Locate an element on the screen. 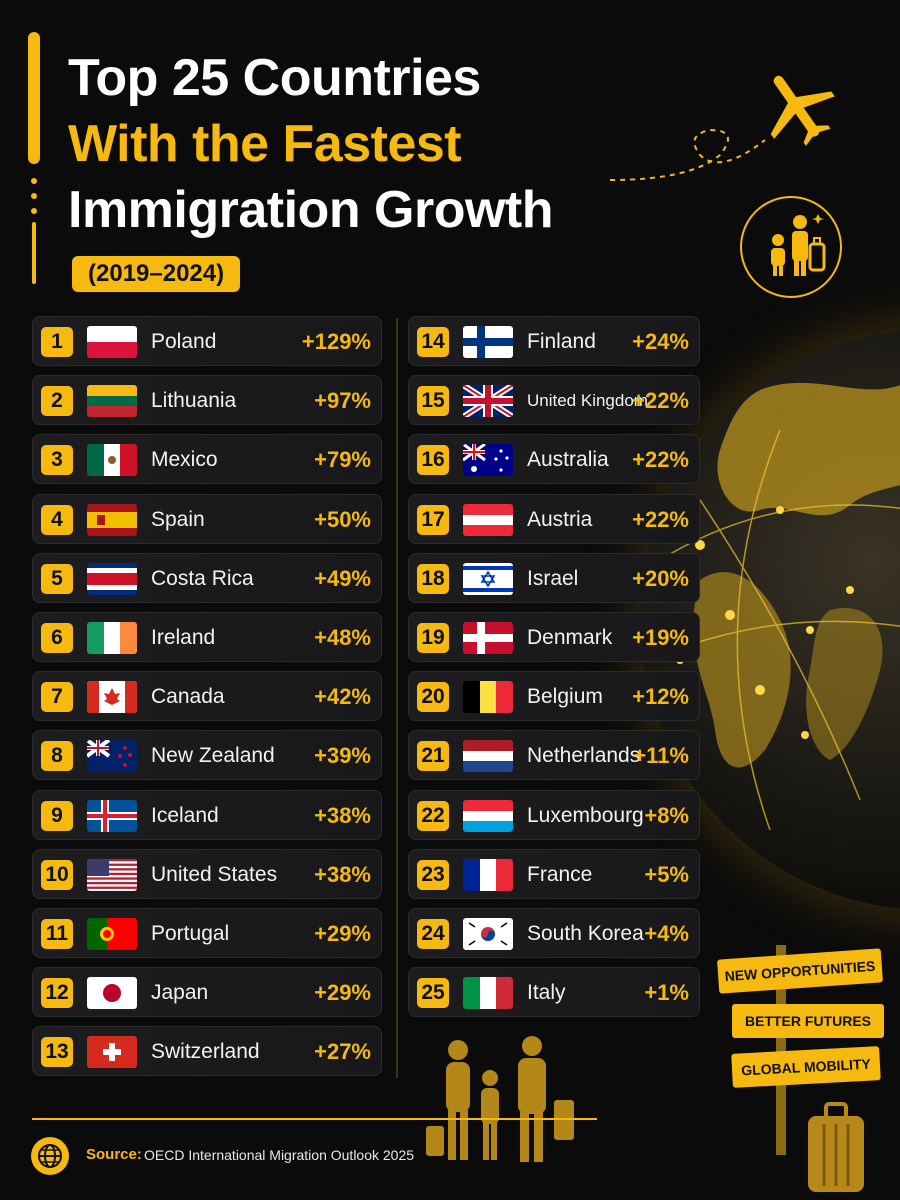 Image resolution: width=900 pixels, height=1200 pixels. rank-badge: 14 is located at coordinates (433, 342).